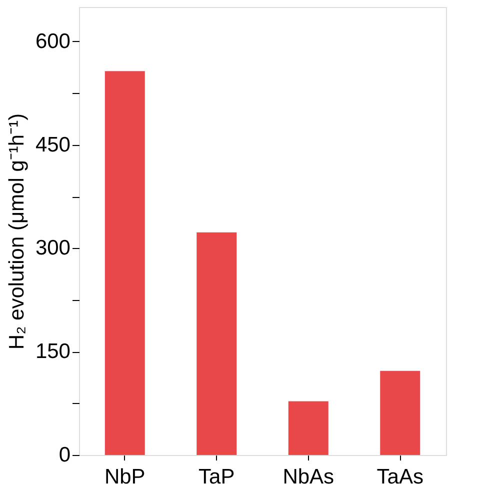 The width and height of the screenshot is (481, 496). I want to click on y-axis-title: H₂ evolution (μmol g⁻¹h⁻¹), so click(16, 231).